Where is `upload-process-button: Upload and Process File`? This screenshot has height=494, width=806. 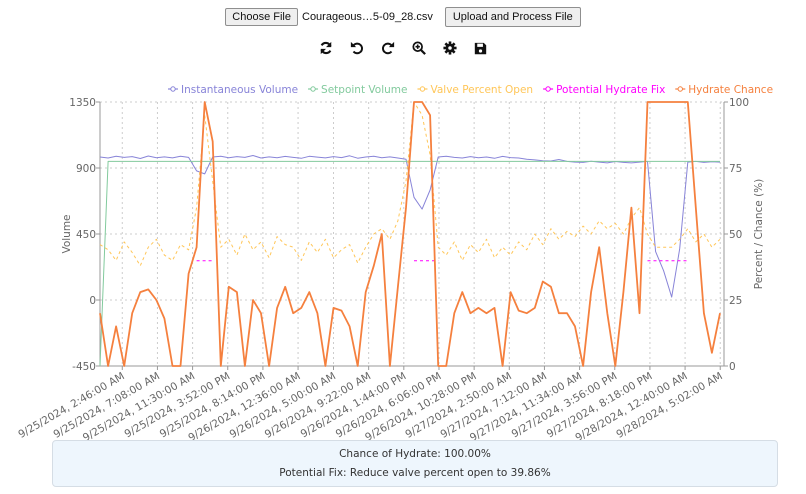
upload-process-button: Upload and Process File is located at coordinates (512, 17).